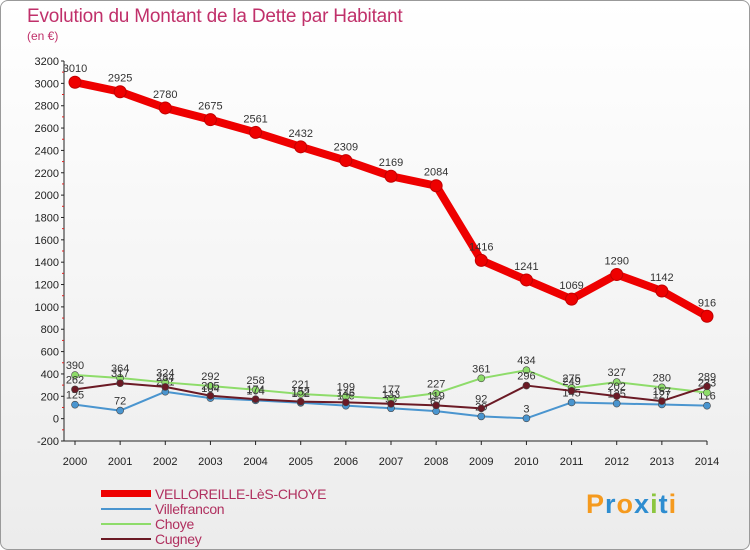 The image size is (750, 550). I want to click on data-label: 284, so click(165, 378).